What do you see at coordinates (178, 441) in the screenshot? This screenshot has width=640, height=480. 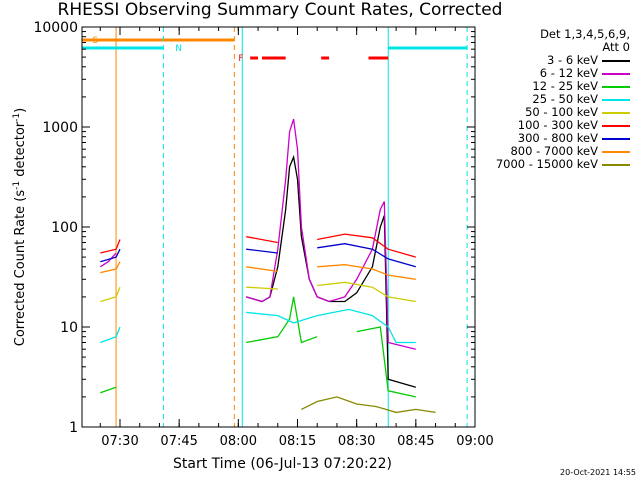 I see `x-tick-label: 07:45` at bounding box center [178, 441].